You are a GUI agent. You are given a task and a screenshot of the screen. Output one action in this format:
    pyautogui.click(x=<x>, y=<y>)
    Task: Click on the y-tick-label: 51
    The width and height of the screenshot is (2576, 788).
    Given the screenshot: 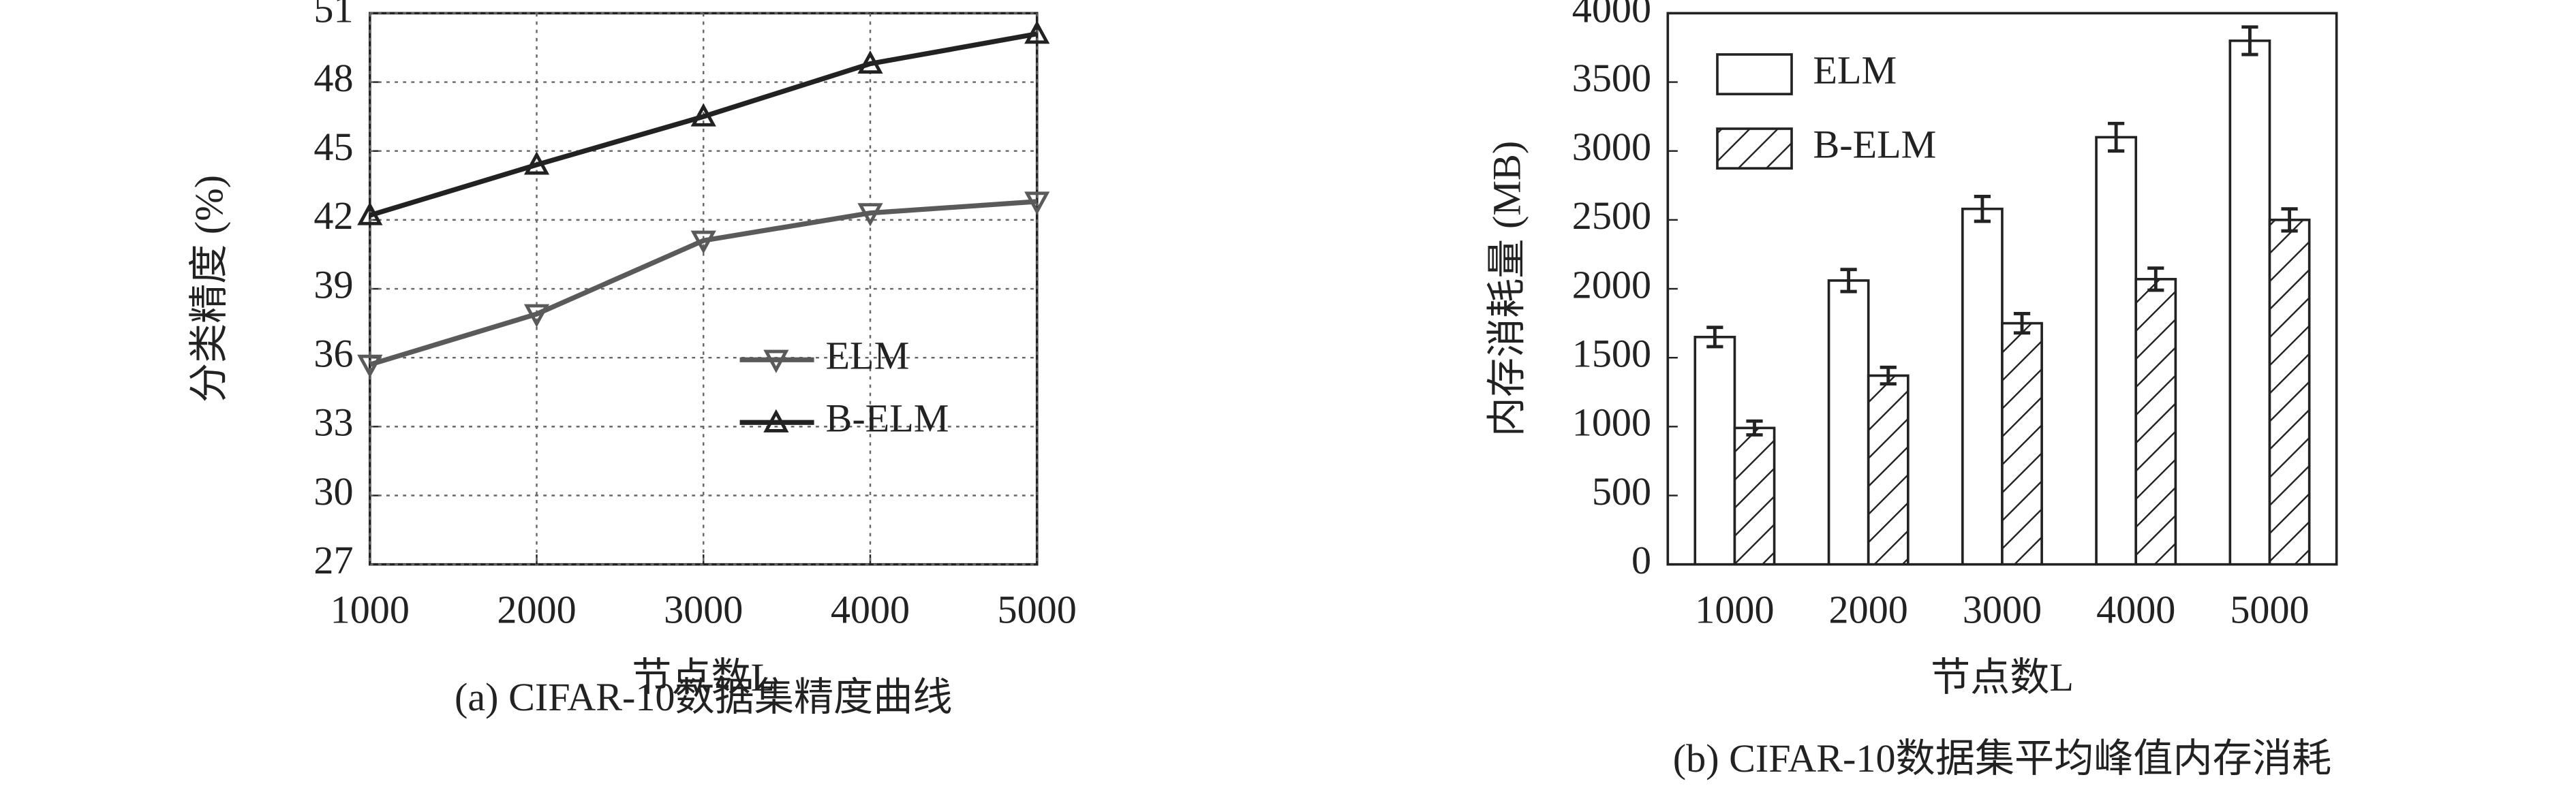 What is the action you would take?
    pyautogui.click(x=333, y=15)
    